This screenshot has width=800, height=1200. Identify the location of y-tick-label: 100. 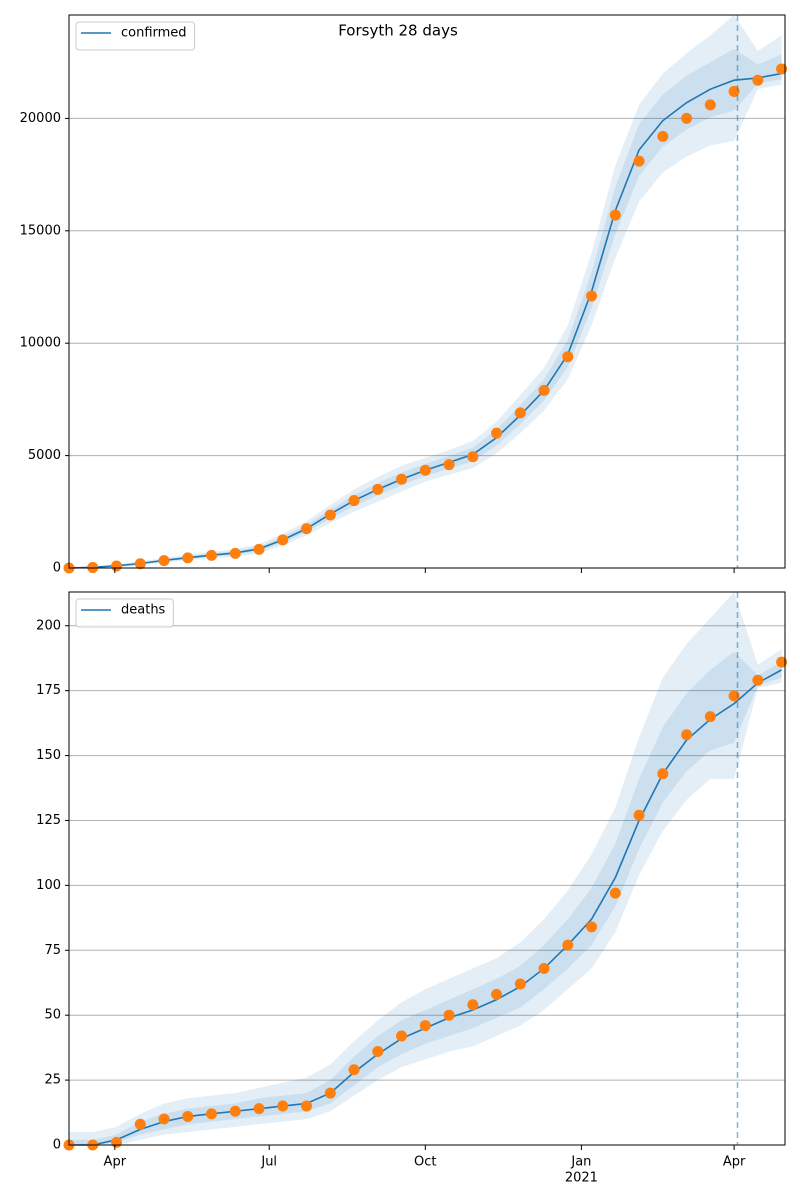
(48, 885).